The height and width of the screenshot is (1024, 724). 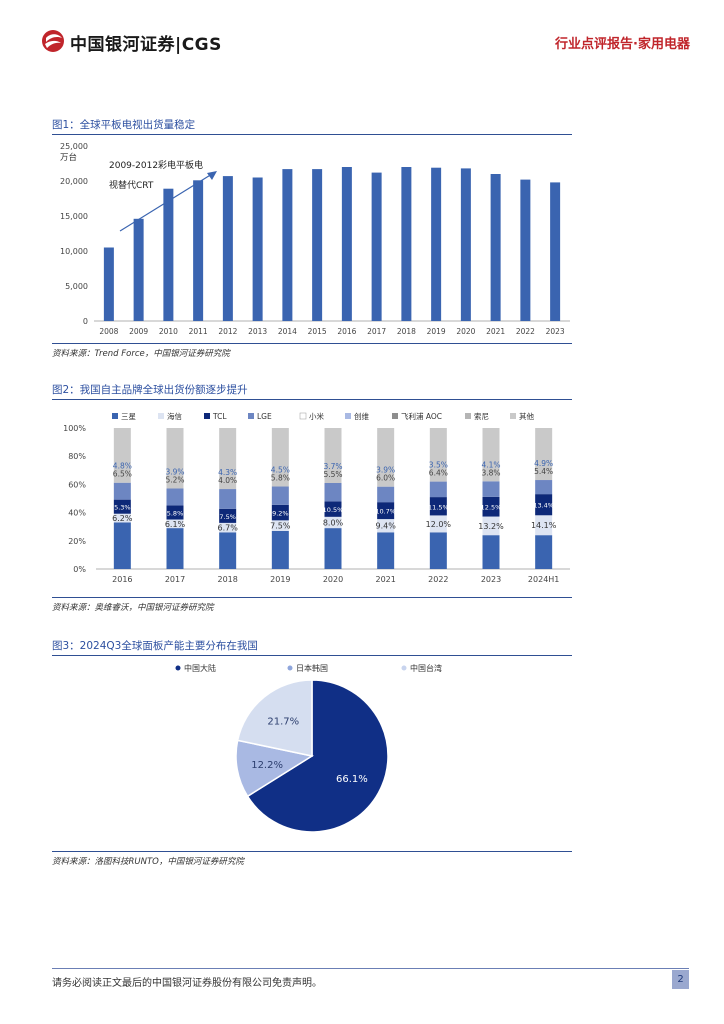 What do you see at coordinates (280, 457) in the screenshot?
I see `bar-segment-其他` at bounding box center [280, 457].